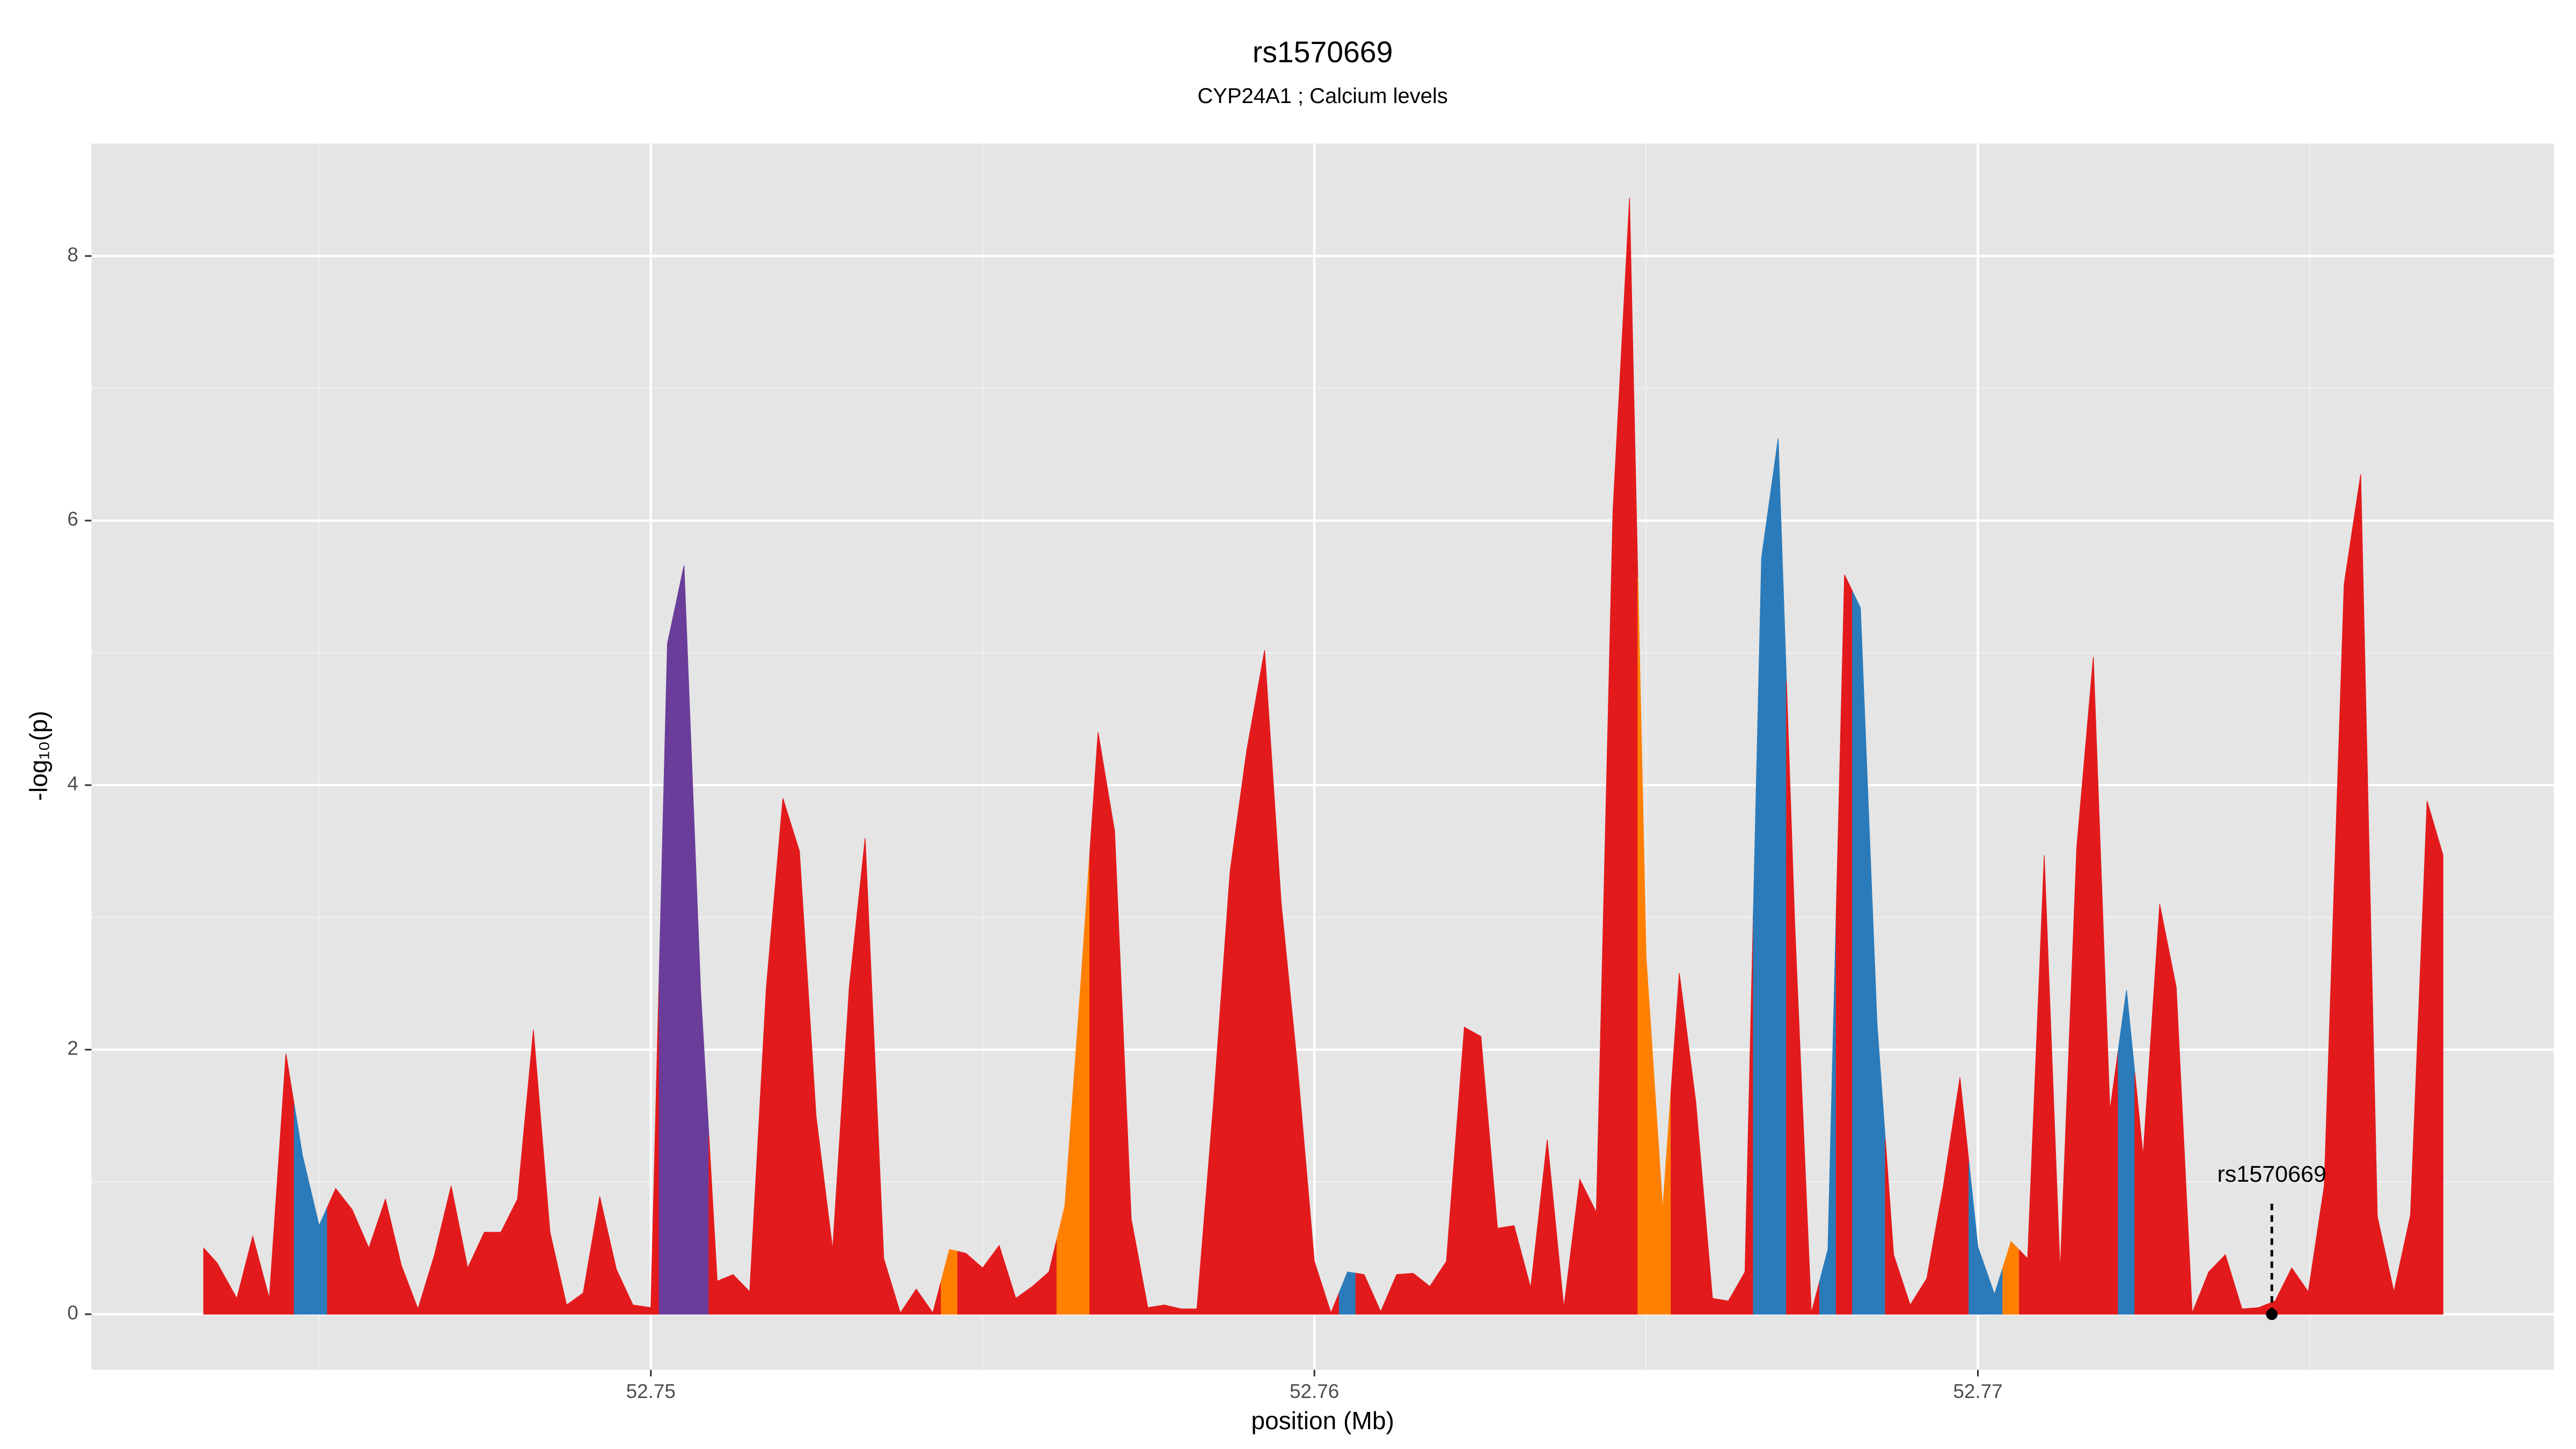 This screenshot has height=1449, width=2576. What do you see at coordinates (72, 1313) in the screenshot?
I see `y-tick-label: 0` at bounding box center [72, 1313].